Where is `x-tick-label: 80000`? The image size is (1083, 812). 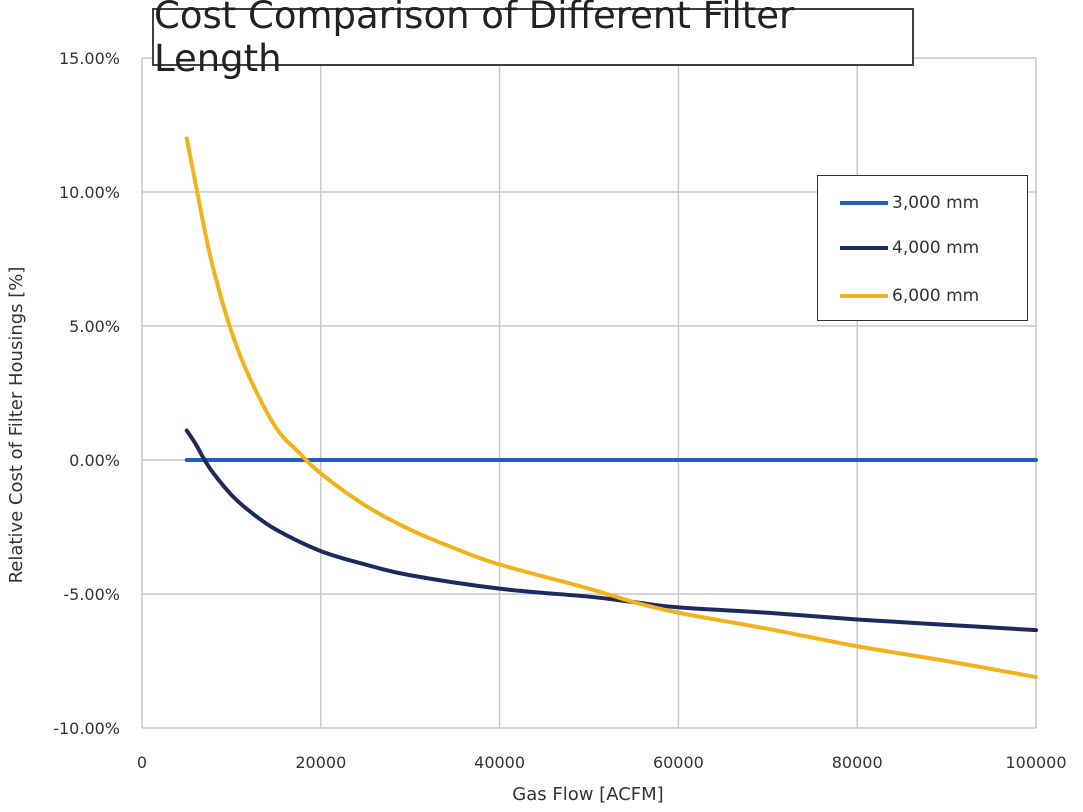
x-tick-label: 80000 is located at coordinates (857, 762).